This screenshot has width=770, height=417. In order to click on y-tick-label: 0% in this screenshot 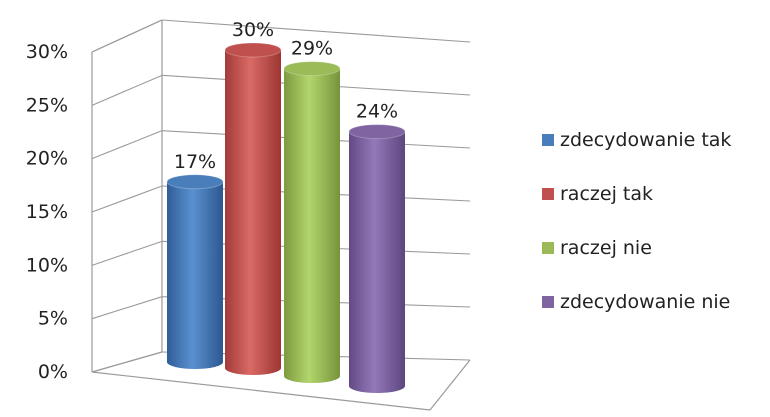, I will do `click(53, 372)`.